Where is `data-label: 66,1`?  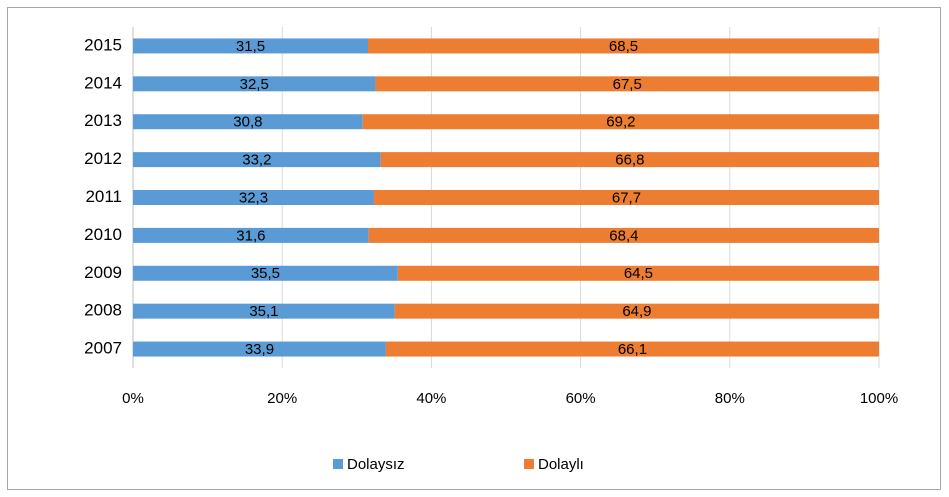 data-label: 66,1 is located at coordinates (632, 349).